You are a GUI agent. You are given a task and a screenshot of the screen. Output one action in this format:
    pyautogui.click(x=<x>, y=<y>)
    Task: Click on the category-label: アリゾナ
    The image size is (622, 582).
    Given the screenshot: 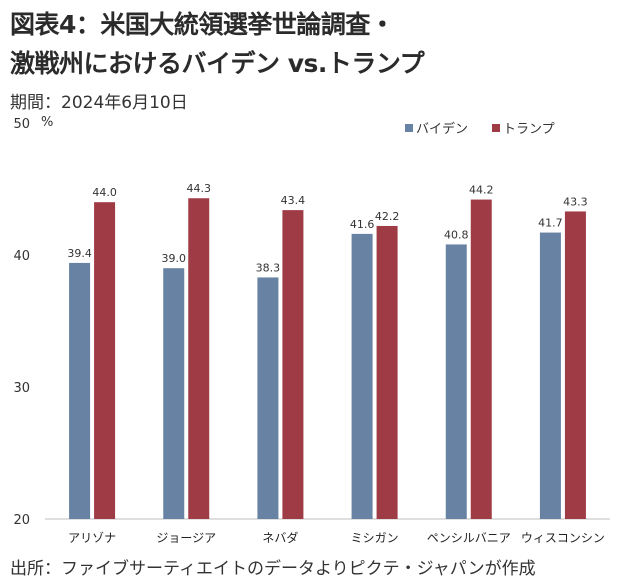 What is the action you would take?
    pyautogui.click(x=92, y=538)
    